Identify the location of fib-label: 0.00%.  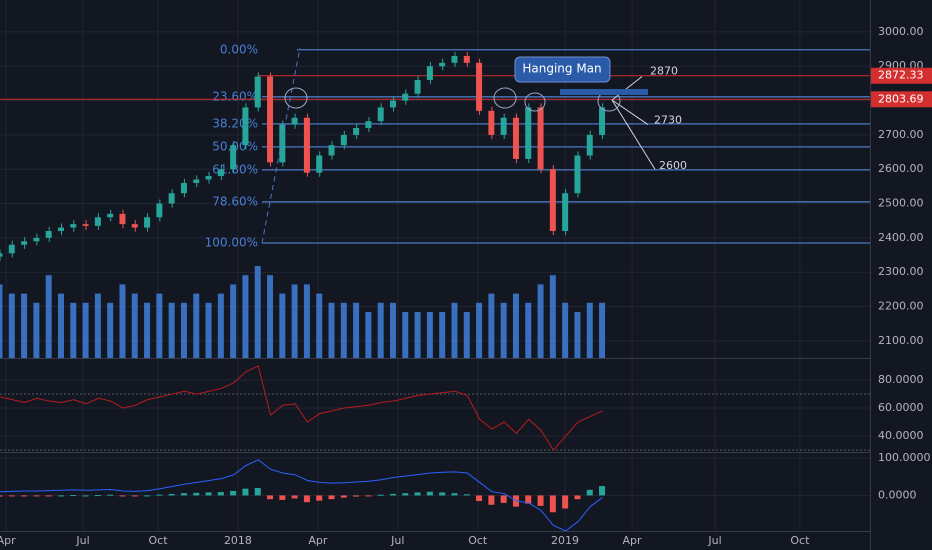
(239, 49).